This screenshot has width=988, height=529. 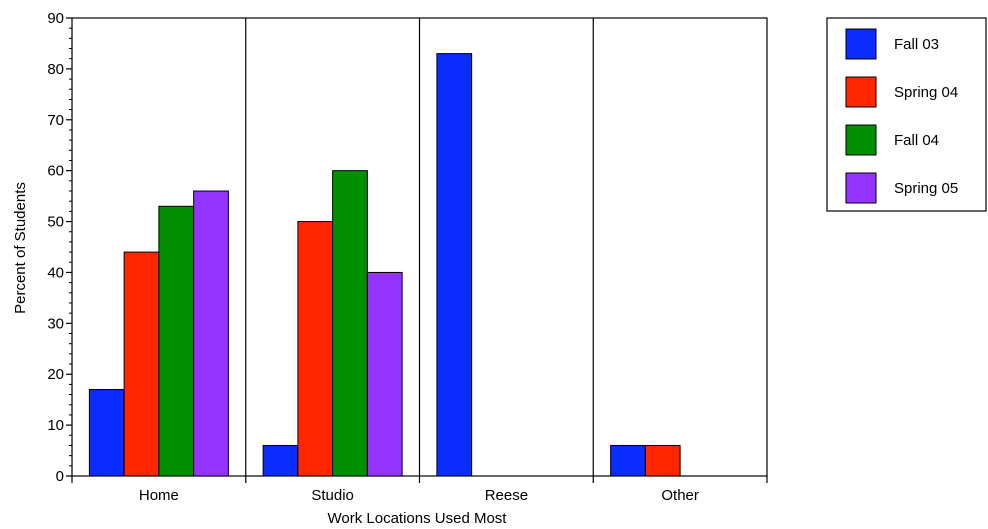 I want to click on y-tick-label: 50, so click(x=55, y=222).